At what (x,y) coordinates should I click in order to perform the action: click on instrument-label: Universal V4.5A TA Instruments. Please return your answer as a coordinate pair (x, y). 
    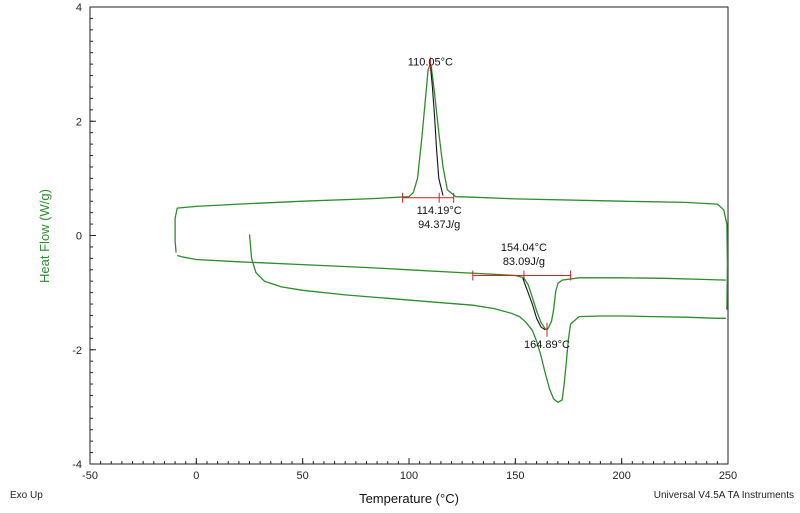
    Looking at the image, I should click on (723, 495).